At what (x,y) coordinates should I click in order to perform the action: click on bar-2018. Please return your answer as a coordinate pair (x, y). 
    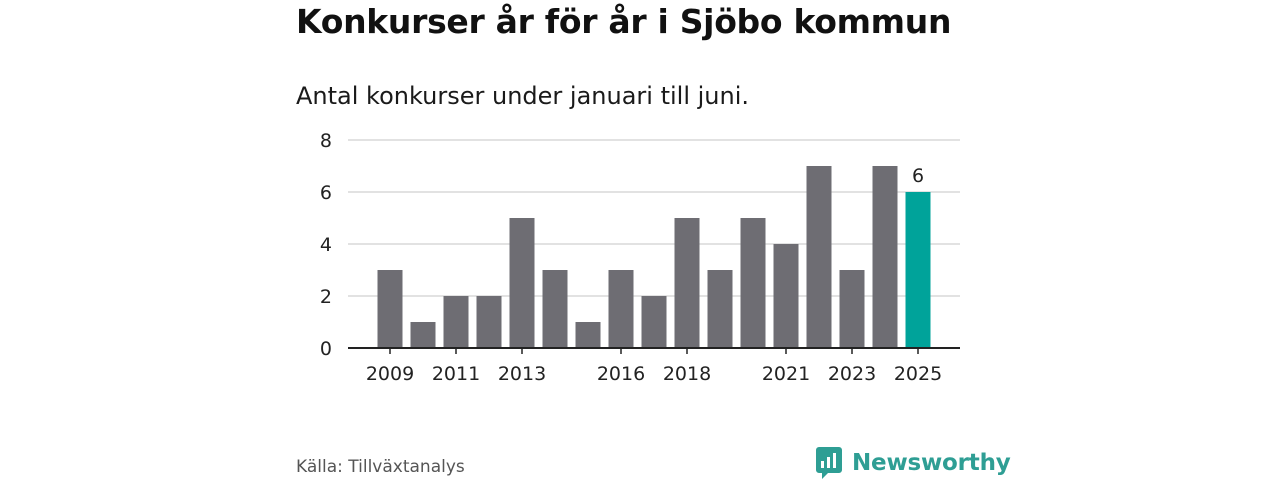
    Looking at the image, I should click on (687, 283).